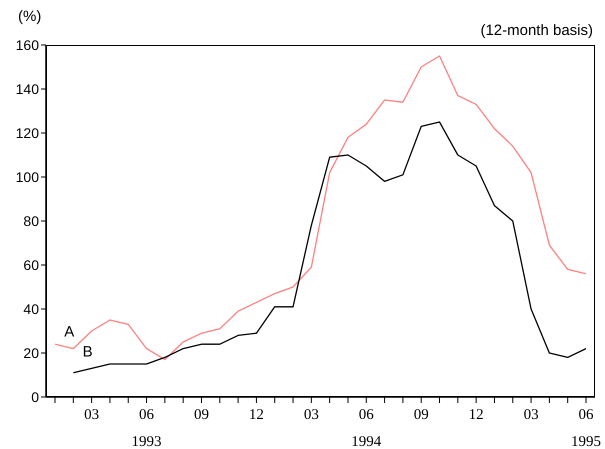 This screenshot has width=605, height=449. What do you see at coordinates (35, 396) in the screenshot?
I see `y-tick-label: 0` at bounding box center [35, 396].